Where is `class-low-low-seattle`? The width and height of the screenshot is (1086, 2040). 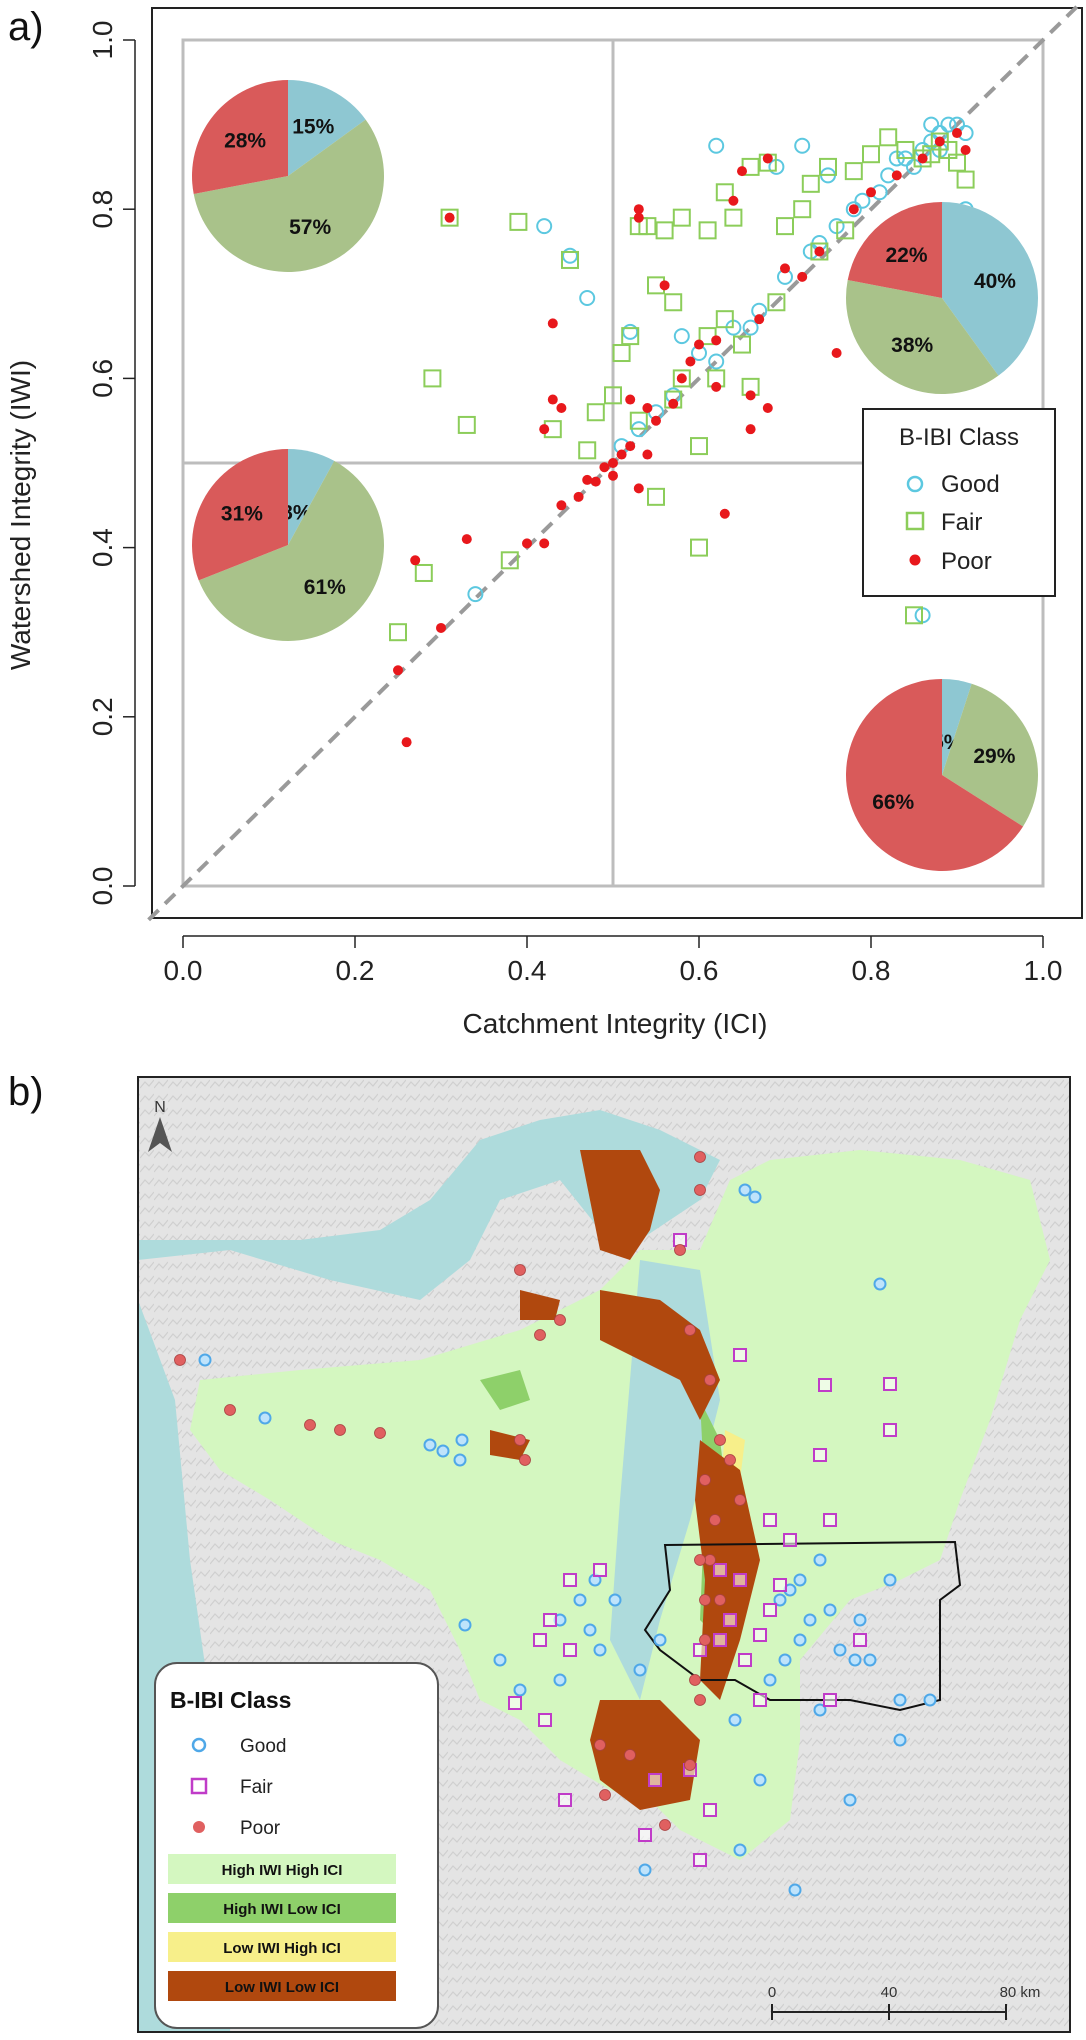
class-low-low-seattle is located at coordinates (727, 1570).